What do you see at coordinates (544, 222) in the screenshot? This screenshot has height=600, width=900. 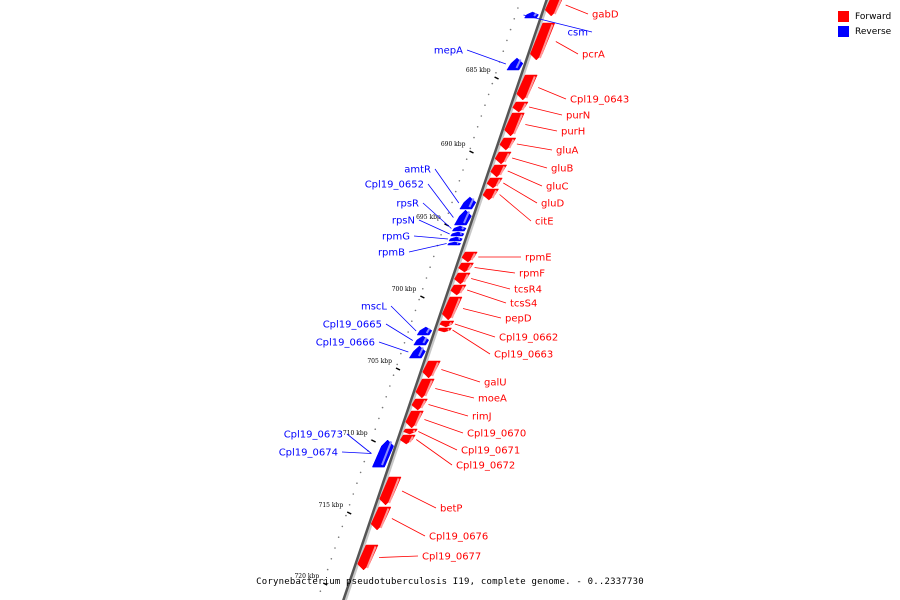 I see `gene-label: citE` at bounding box center [544, 222].